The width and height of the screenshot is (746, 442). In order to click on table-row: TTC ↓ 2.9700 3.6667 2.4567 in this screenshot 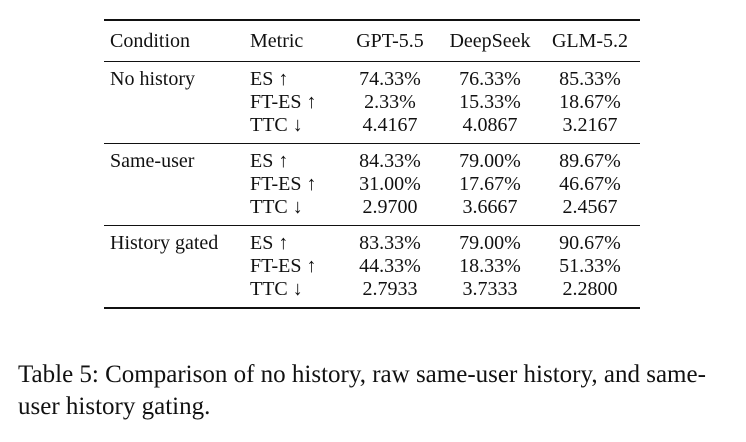, I will do `click(372, 211)`.